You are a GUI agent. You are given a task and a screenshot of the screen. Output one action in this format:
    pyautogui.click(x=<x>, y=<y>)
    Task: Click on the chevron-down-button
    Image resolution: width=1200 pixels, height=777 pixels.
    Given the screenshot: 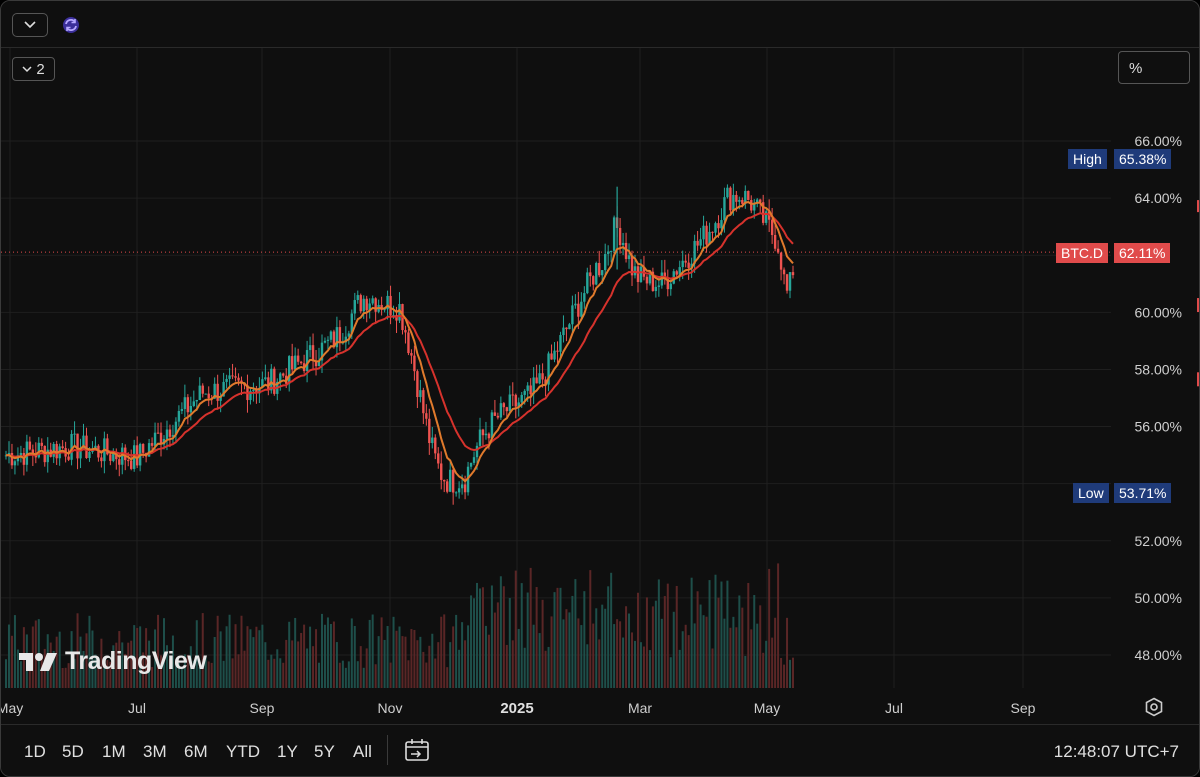 What is the action you would take?
    pyautogui.click(x=30, y=25)
    